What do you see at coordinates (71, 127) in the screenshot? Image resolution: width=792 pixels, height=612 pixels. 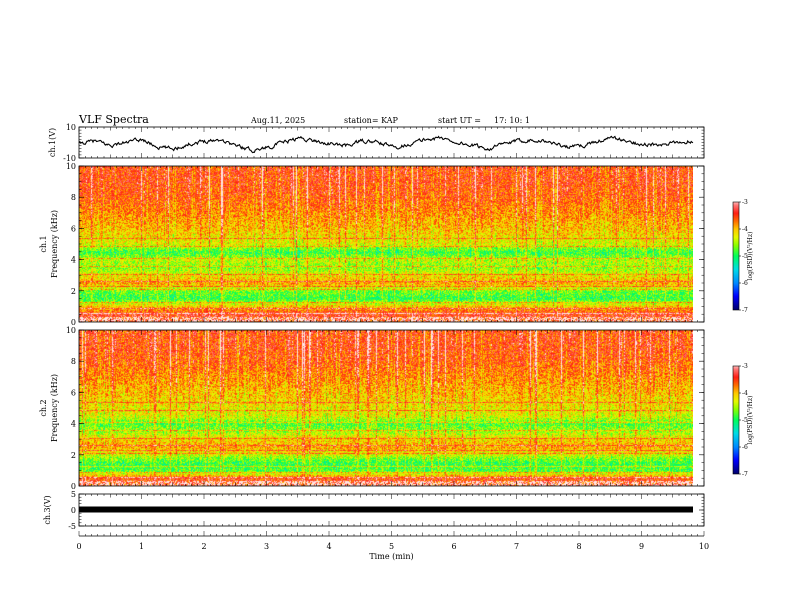 I see `ch1-panel-ytick-label: 10` at bounding box center [71, 127].